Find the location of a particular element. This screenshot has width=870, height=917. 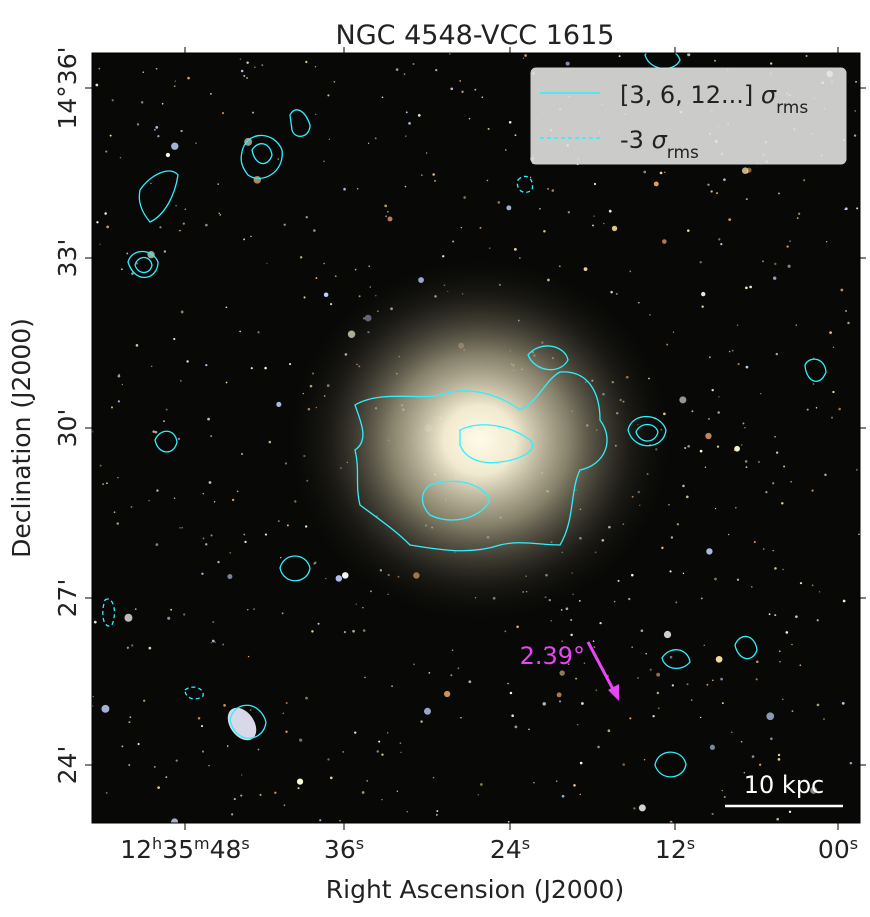

legend-text: -3 is located at coordinates (636, 140).